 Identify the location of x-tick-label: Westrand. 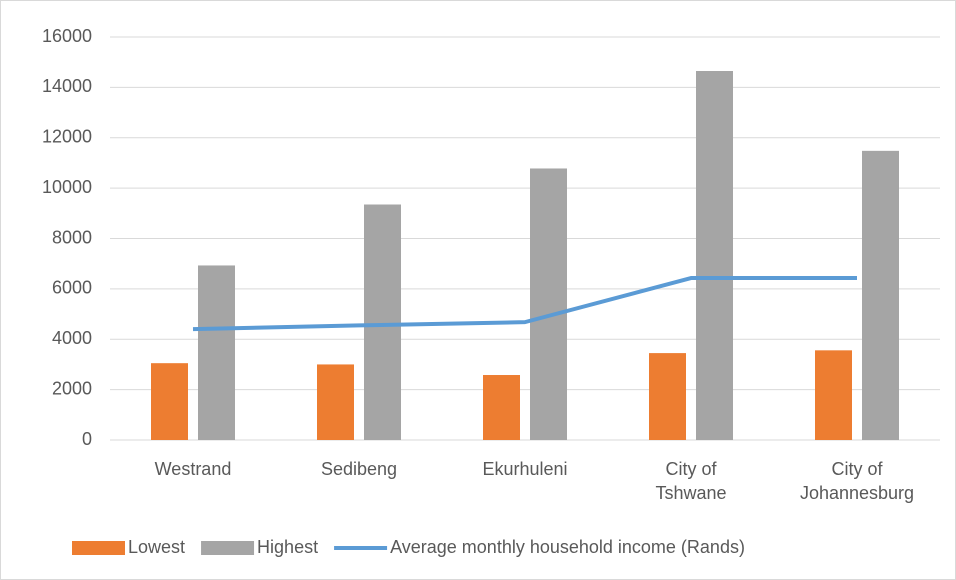
(193, 469).